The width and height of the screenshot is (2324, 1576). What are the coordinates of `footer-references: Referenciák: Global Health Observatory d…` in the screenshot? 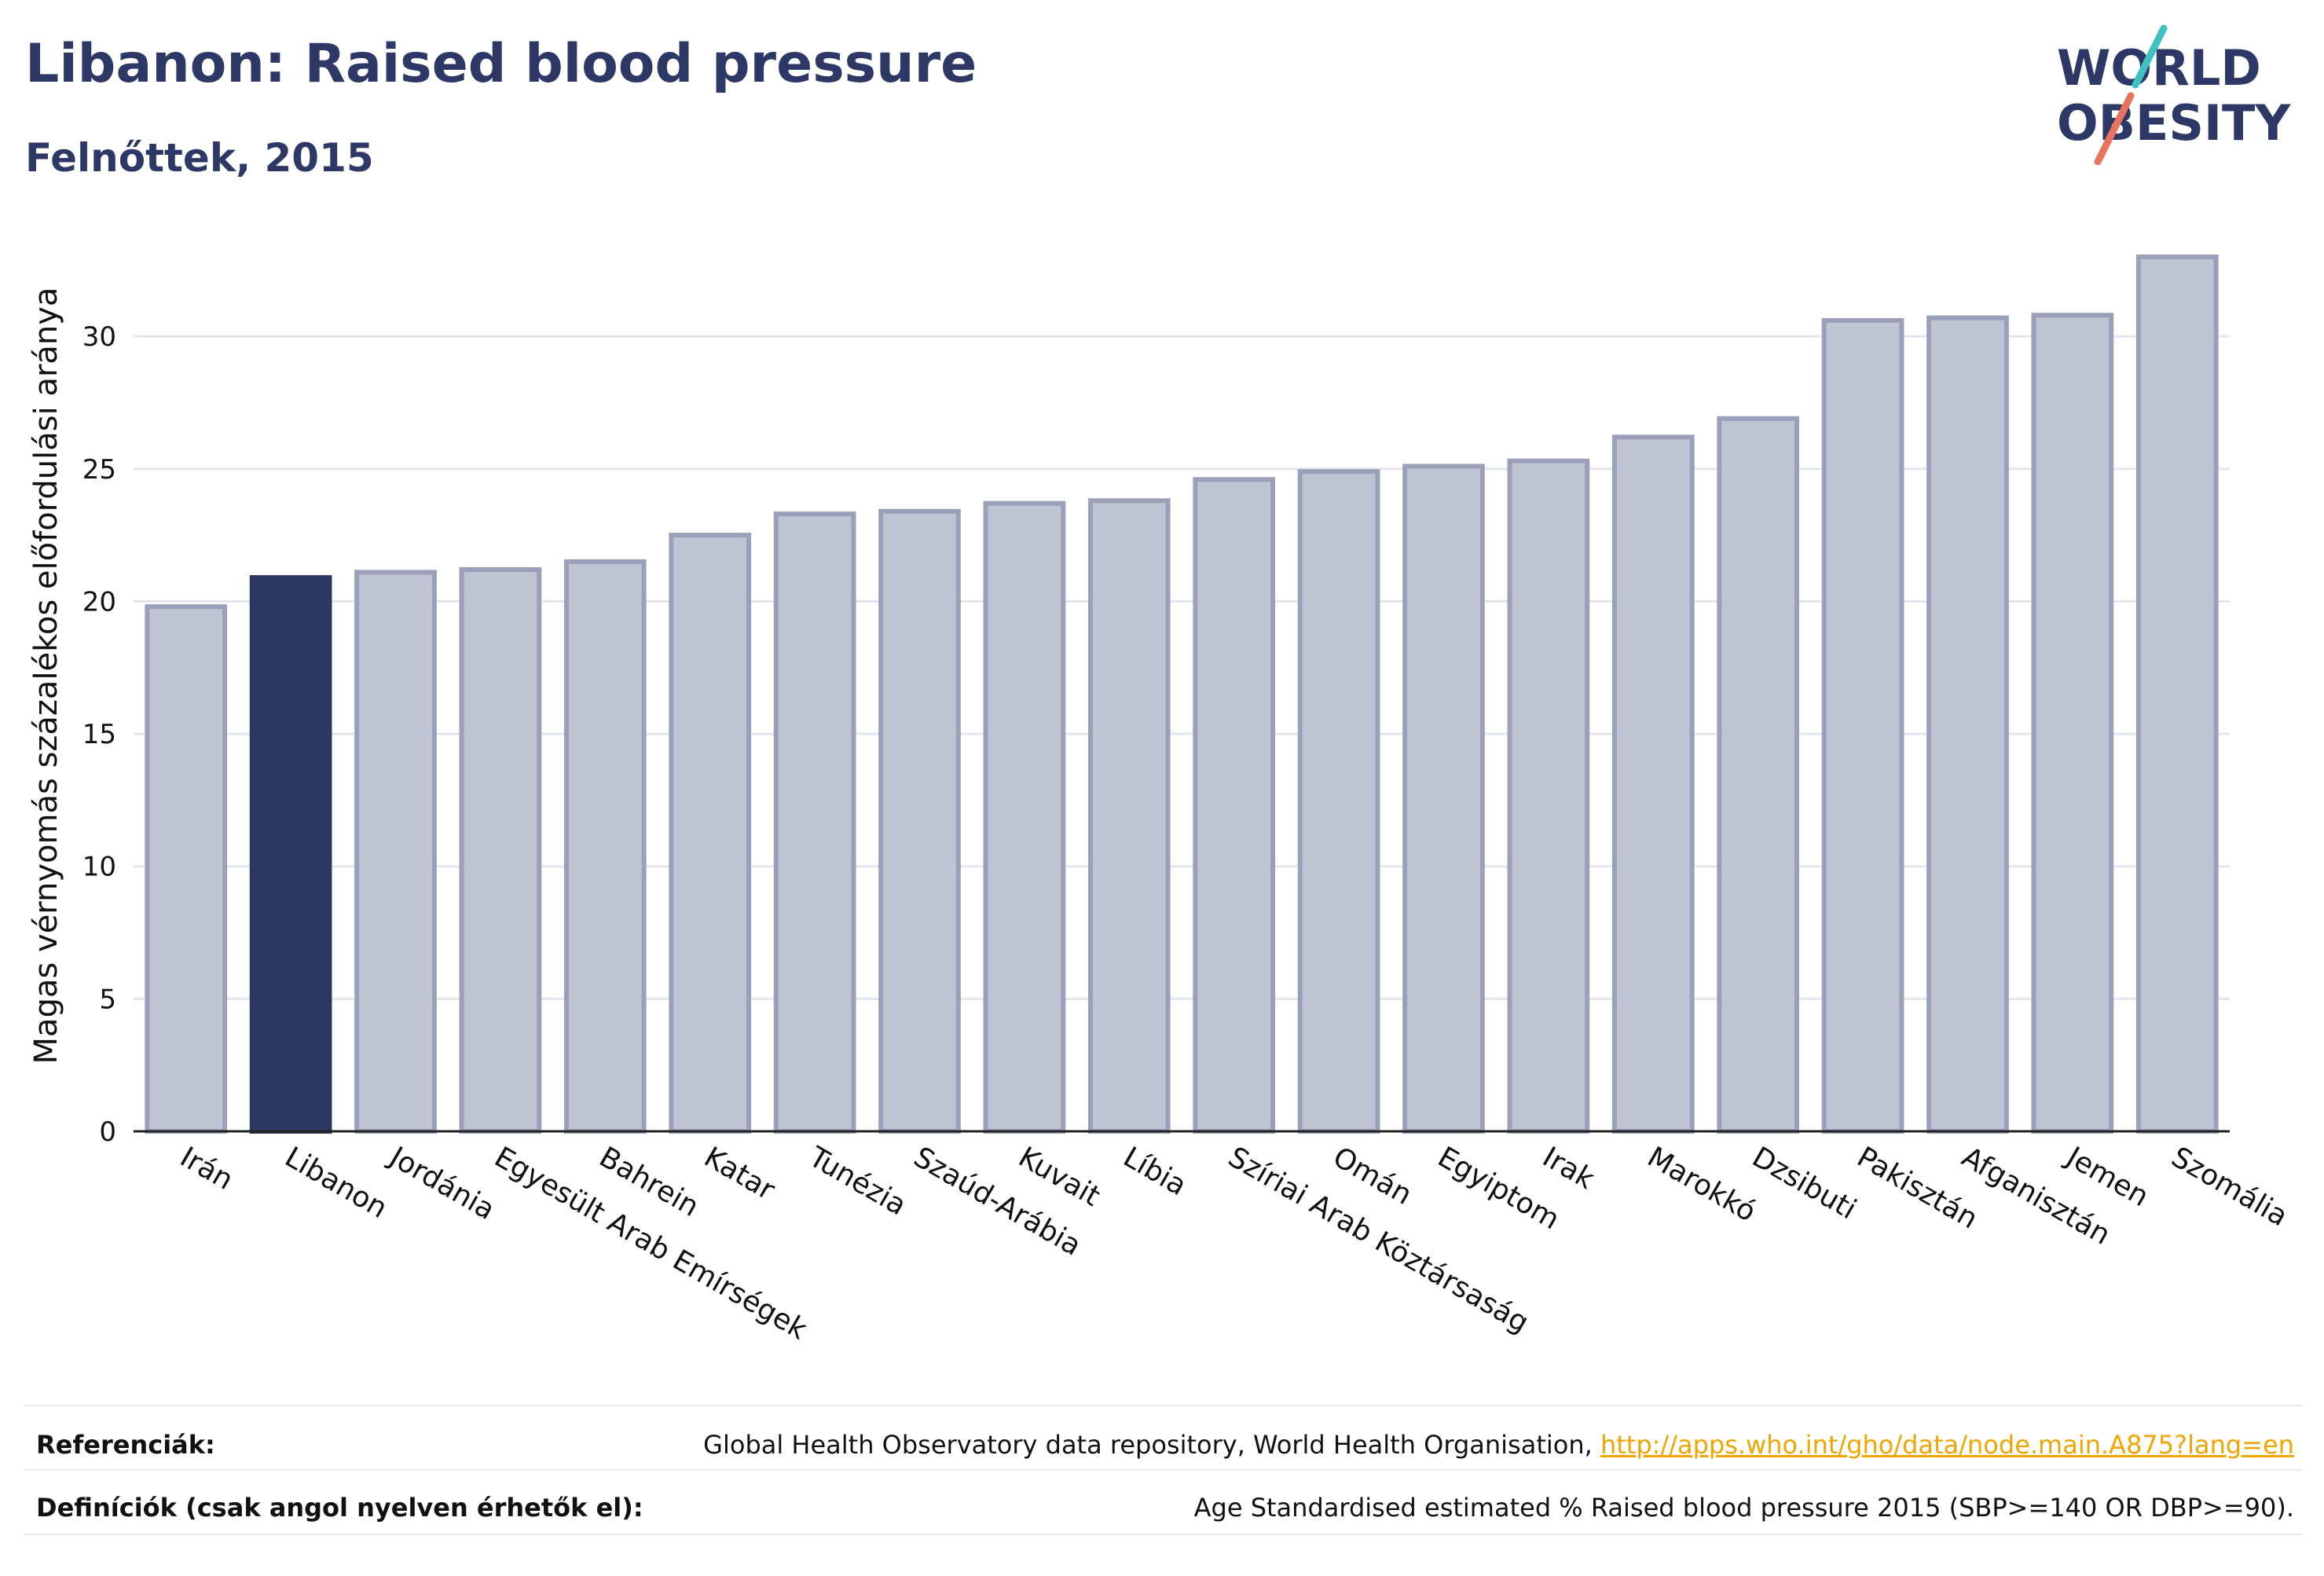 It's located at (1163, 1444).